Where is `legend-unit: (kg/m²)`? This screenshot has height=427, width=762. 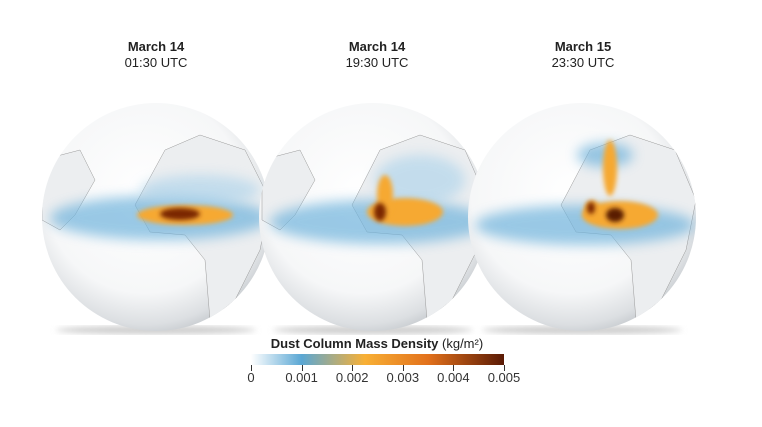
legend-unit: (kg/m²) is located at coordinates (463, 343).